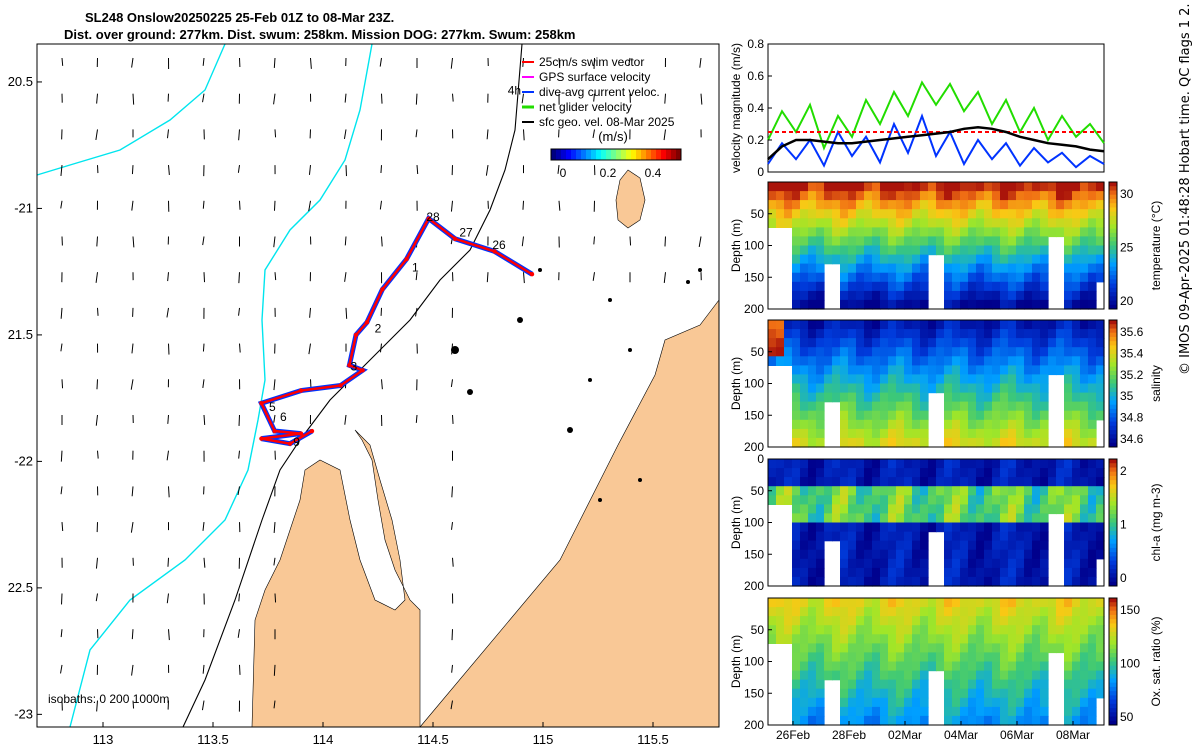  What do you see at coordinates (1127, 248) in the screenshot?
I see `temperature-colorbar-tick-1: 25` at bounding box center [1127, 248].